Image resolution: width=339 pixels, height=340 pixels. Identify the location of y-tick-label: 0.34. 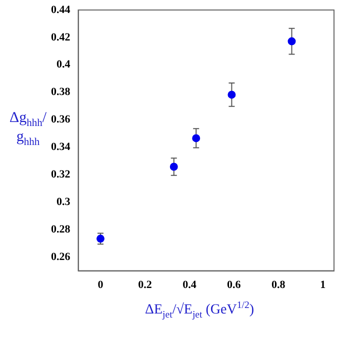
(61, 147).